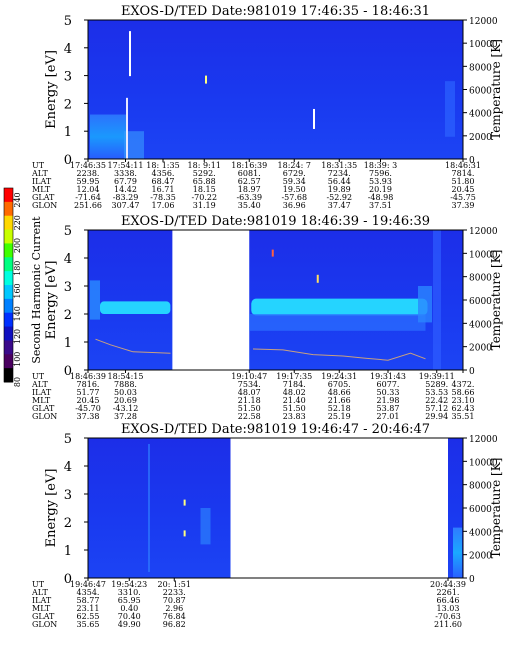 This screenshot has height=649, width=505. What do you see at coordinates (174, 616) in the screenshot?
I see `orbit-value: 76.84` at bounding box center [174, 616].